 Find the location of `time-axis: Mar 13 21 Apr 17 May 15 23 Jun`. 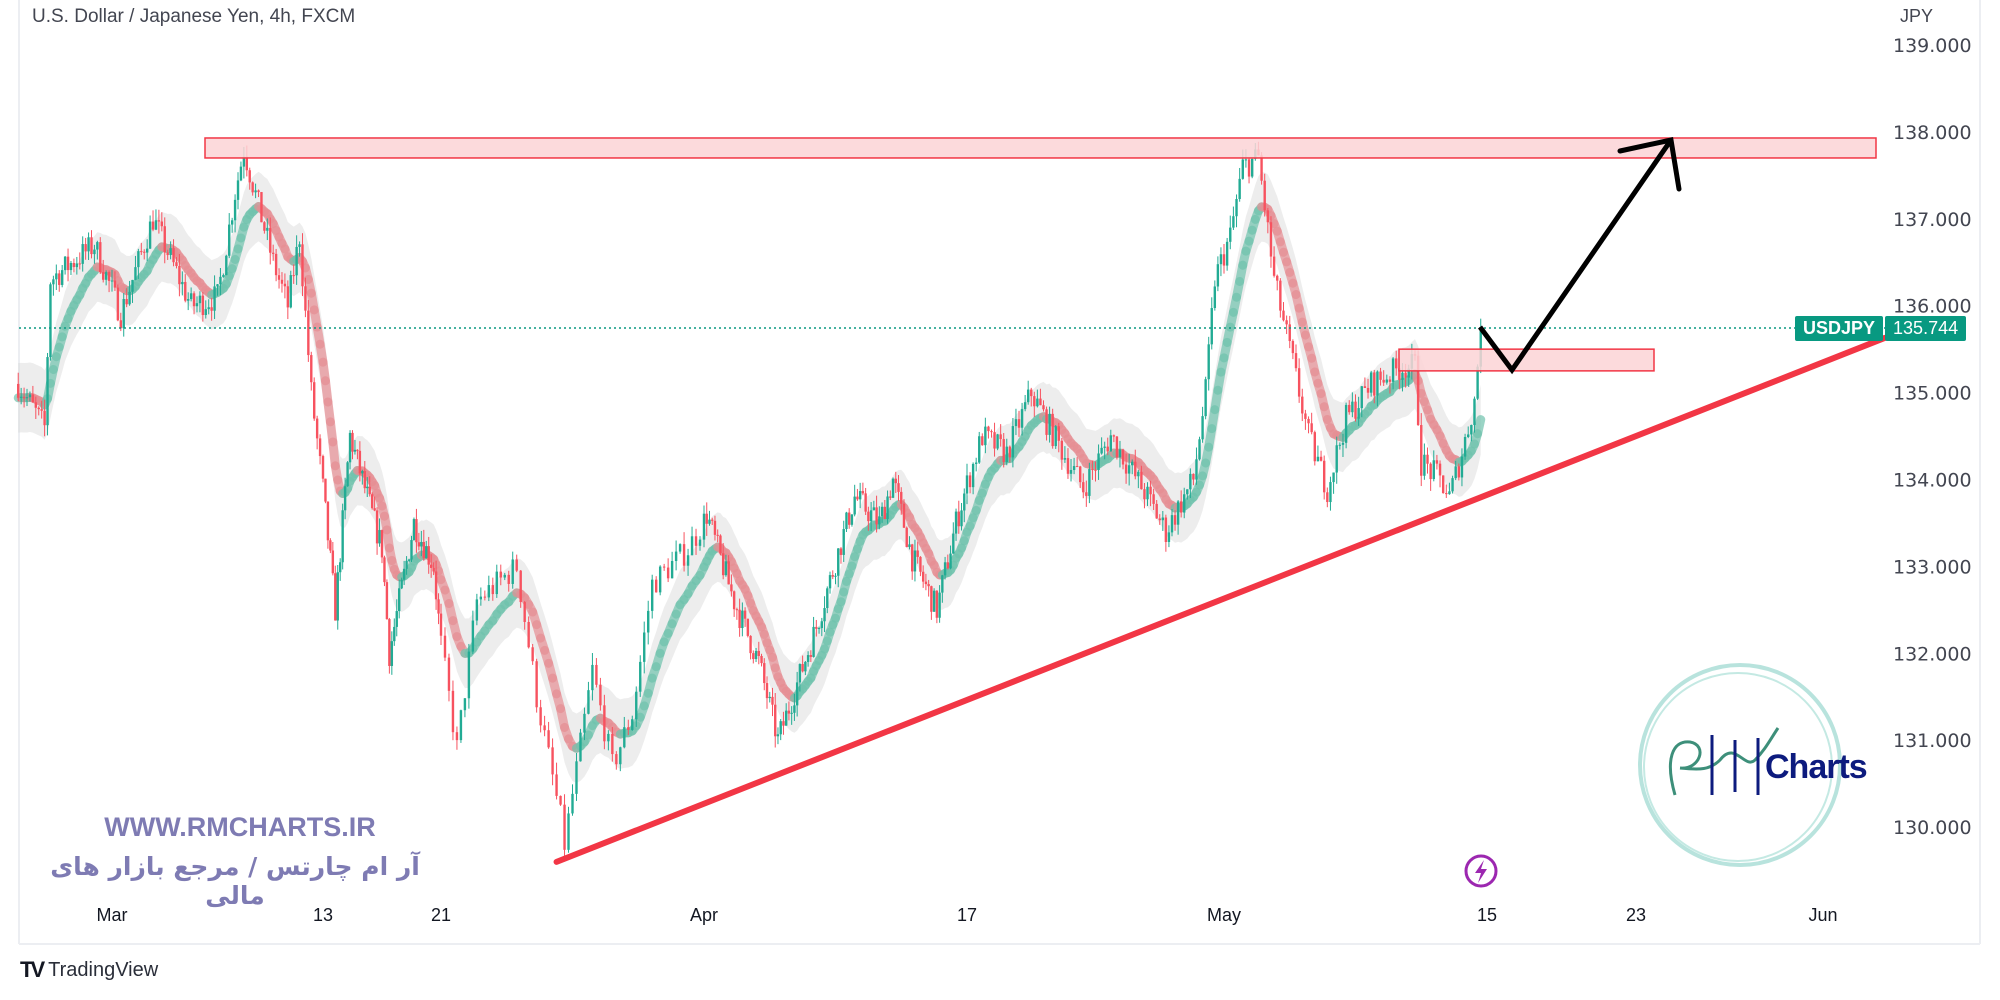

time-axis: Mar 13 21 Apr 17 May 15 23 Jun is located at coordinates (967, 915).